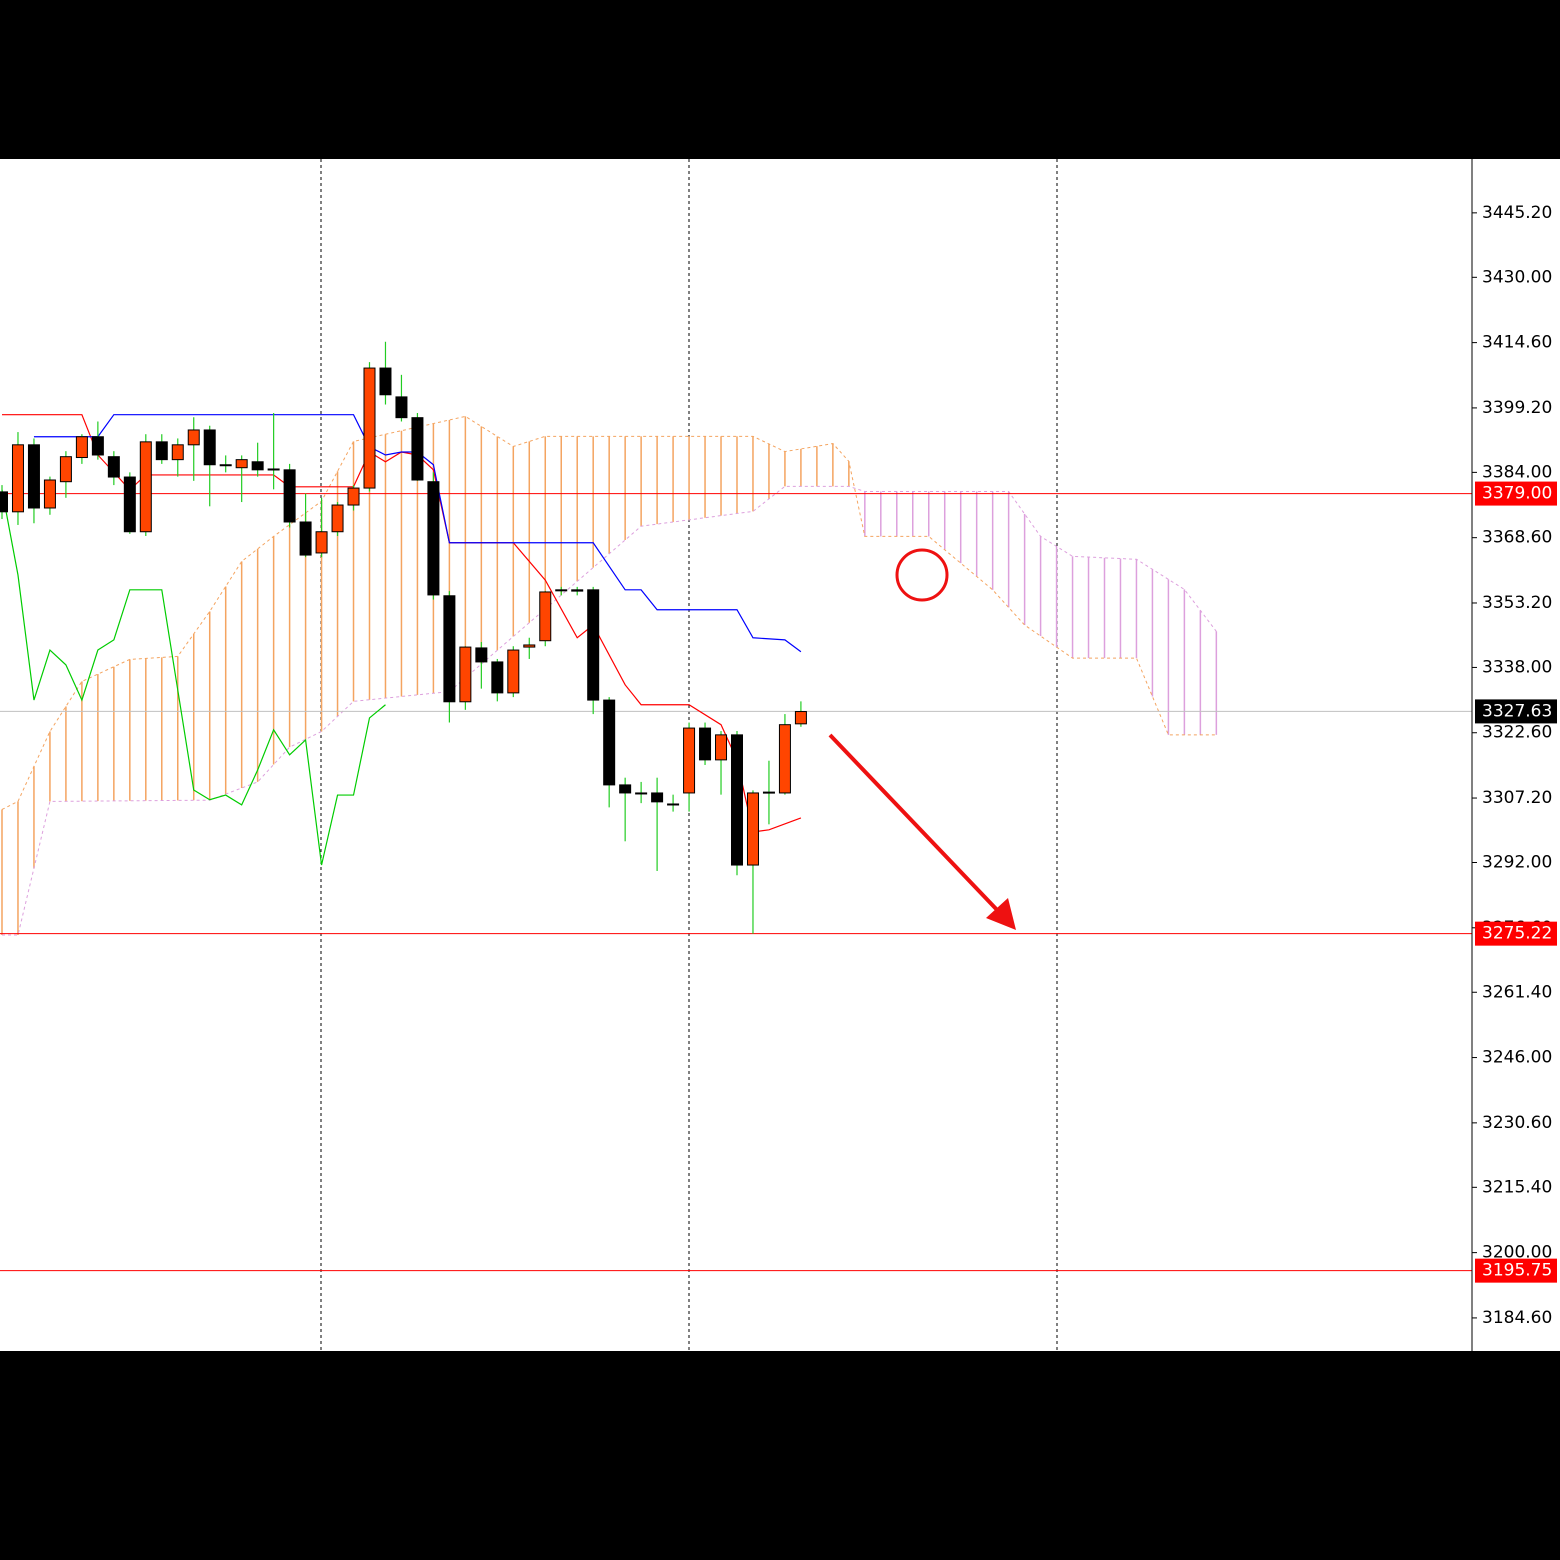 The width and height of the screenshot is (1560, 1560). I want to click on y-tick-label: 3322.60, so click(1517, 733).